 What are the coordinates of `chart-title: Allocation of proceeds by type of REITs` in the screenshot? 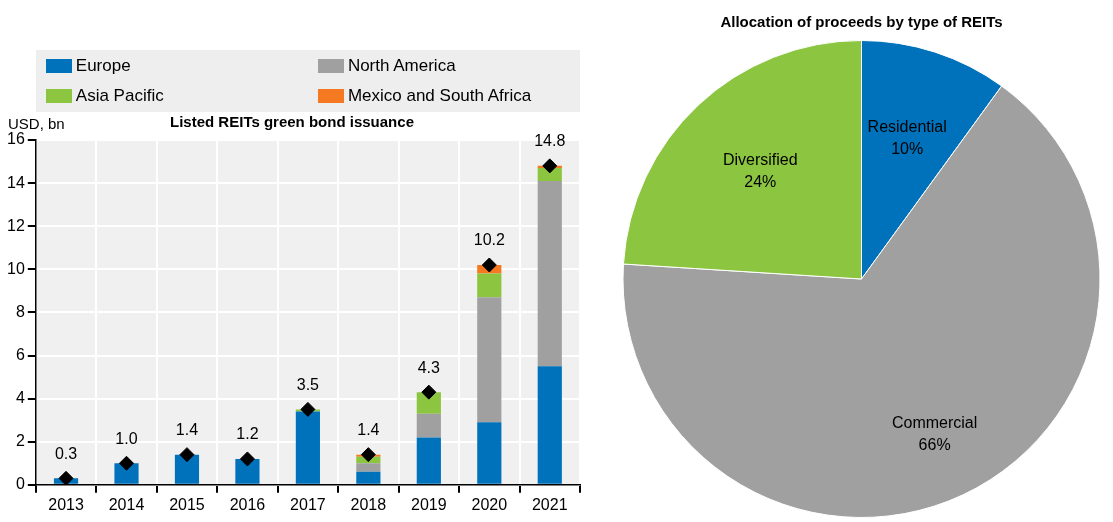 It's located at (861, 22).